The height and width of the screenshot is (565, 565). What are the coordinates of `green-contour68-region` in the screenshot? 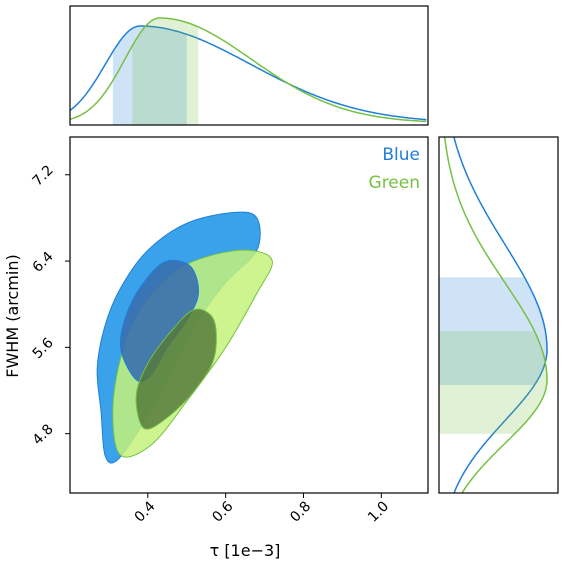 It's located at (176, 369).